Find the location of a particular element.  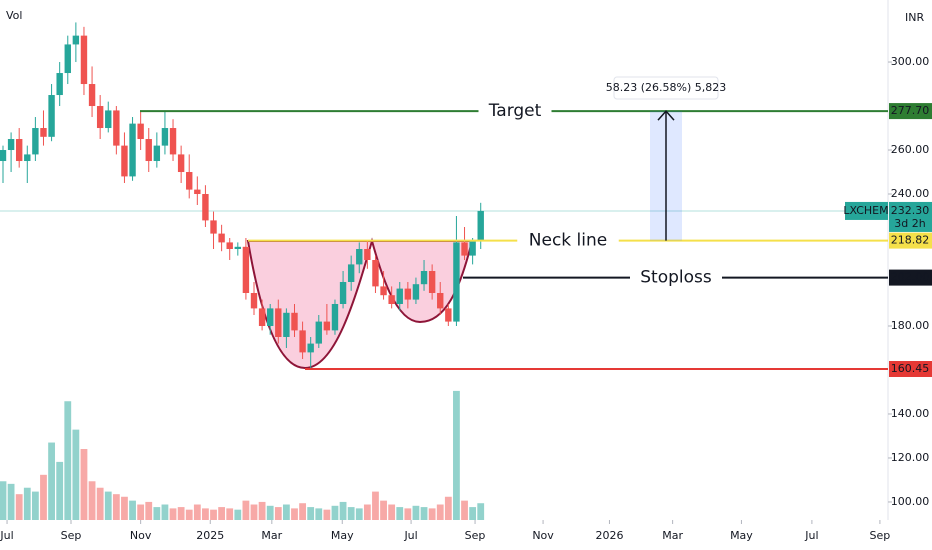

level-label: 277.70 is located at coordinates (910, 110).